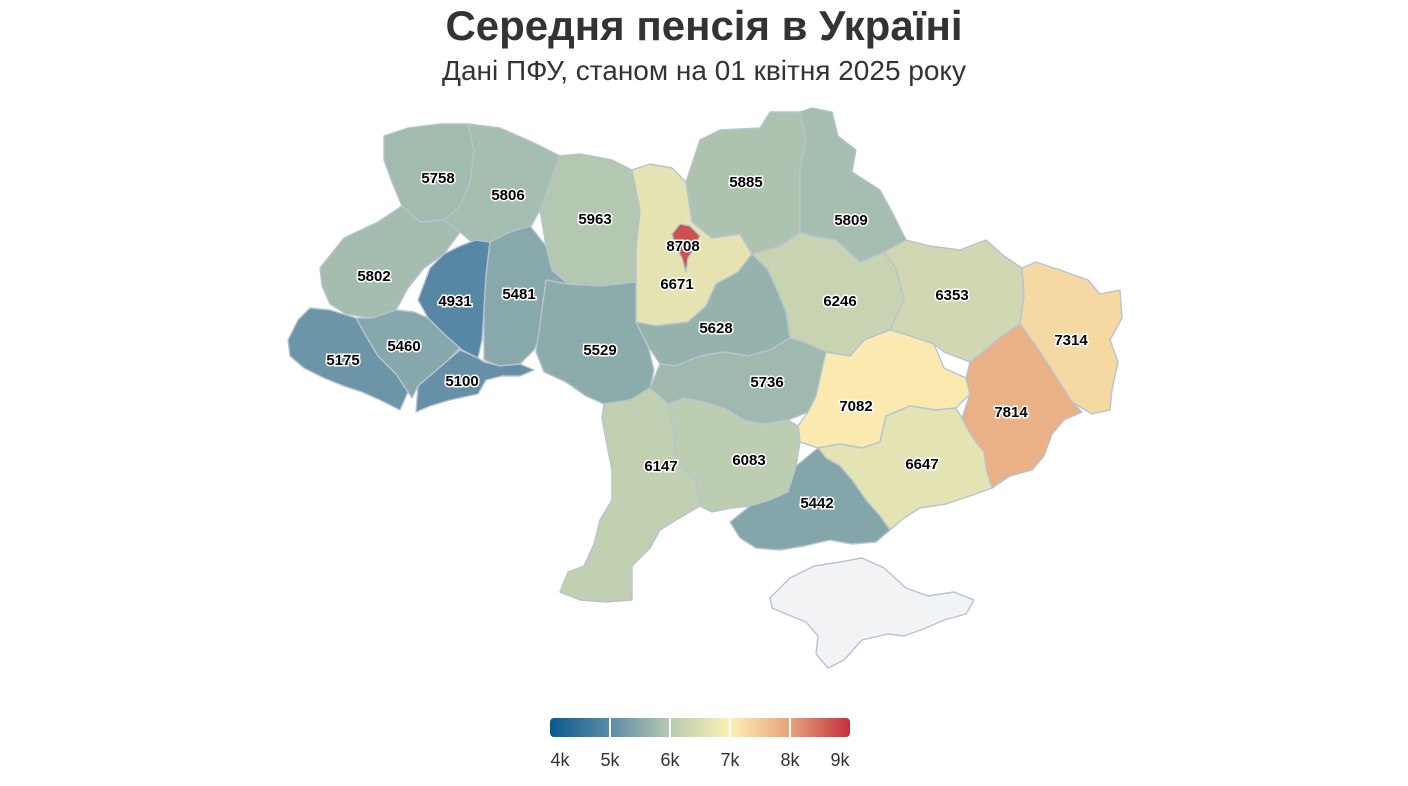 This screenshot has width=1408, height=786. I want to click on region-value-label-rivne: 5806, so click(507, 195).